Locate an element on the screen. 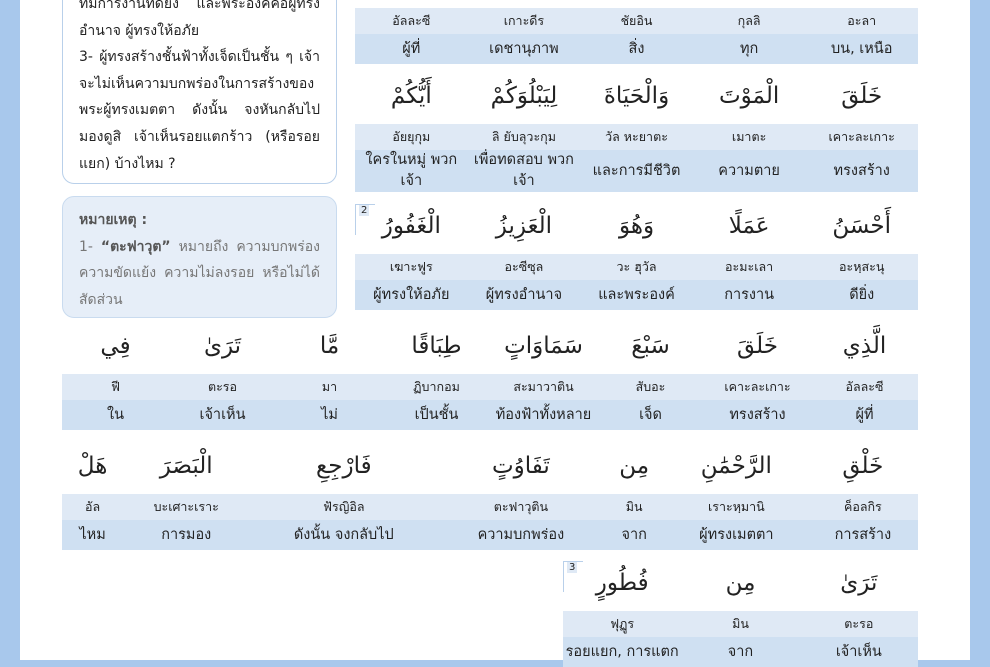  transliteration: บะเศาะเราะ is located at coordinates (186, 507).